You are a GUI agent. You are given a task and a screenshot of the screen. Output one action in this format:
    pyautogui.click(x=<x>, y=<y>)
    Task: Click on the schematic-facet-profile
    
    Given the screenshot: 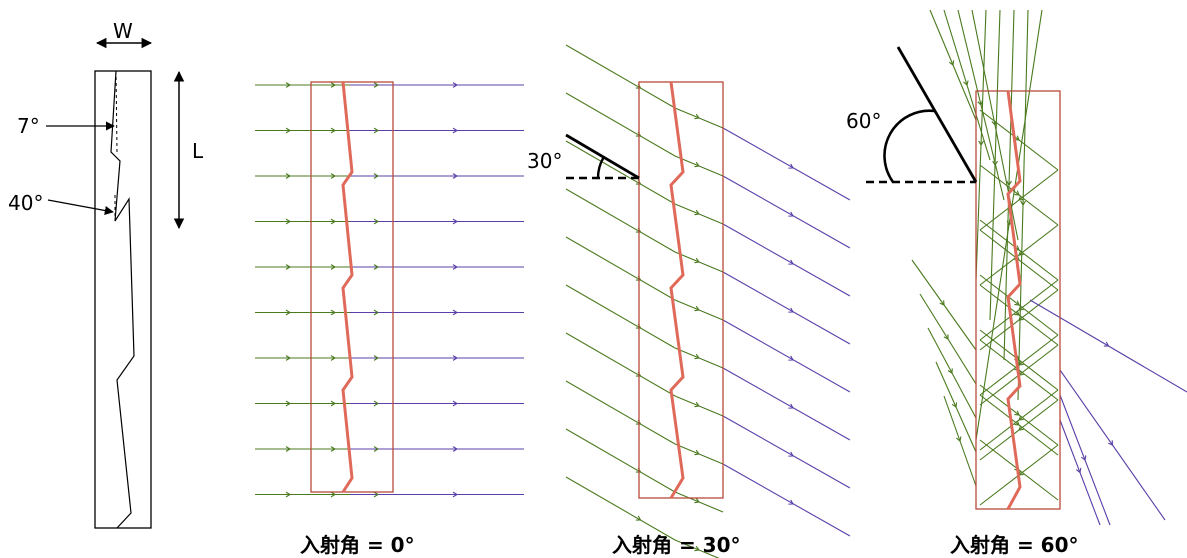 What is the action you would take?
    pyautogui.click(x=122, y=299)
    